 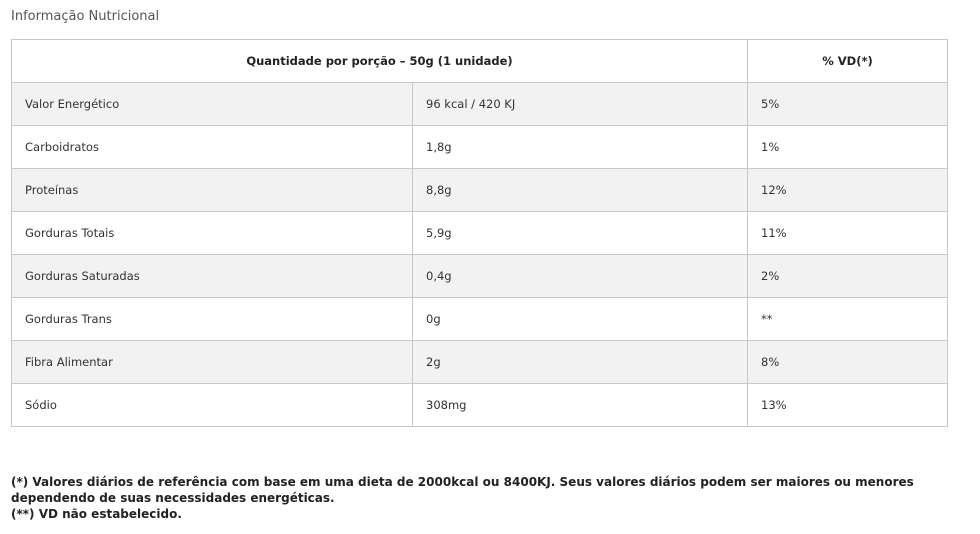 What do you see at coordinates (580, 233) in the screenshot?
I see `nutrient-amount: 5,9g` at bounding box center [580, 233].